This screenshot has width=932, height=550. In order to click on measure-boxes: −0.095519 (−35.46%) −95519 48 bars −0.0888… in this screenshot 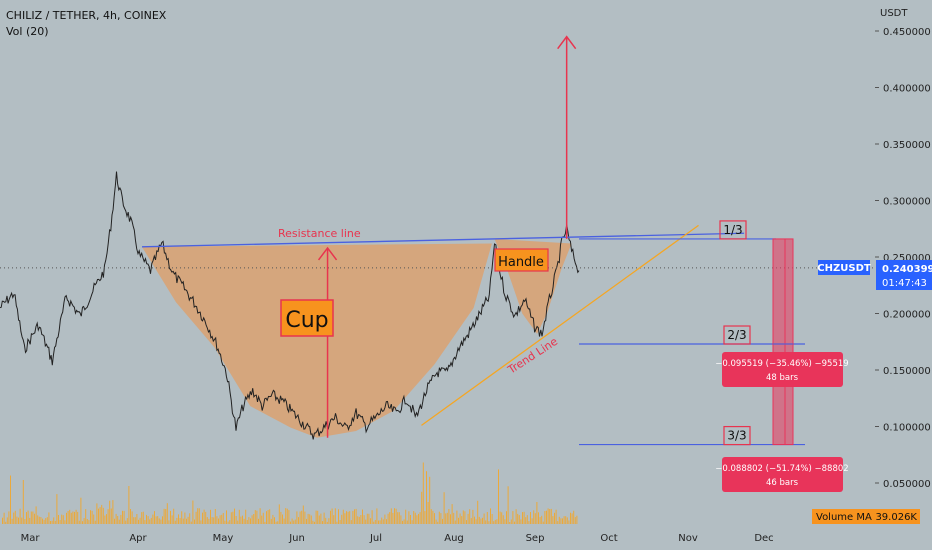, I will do `click(782, 365)`.